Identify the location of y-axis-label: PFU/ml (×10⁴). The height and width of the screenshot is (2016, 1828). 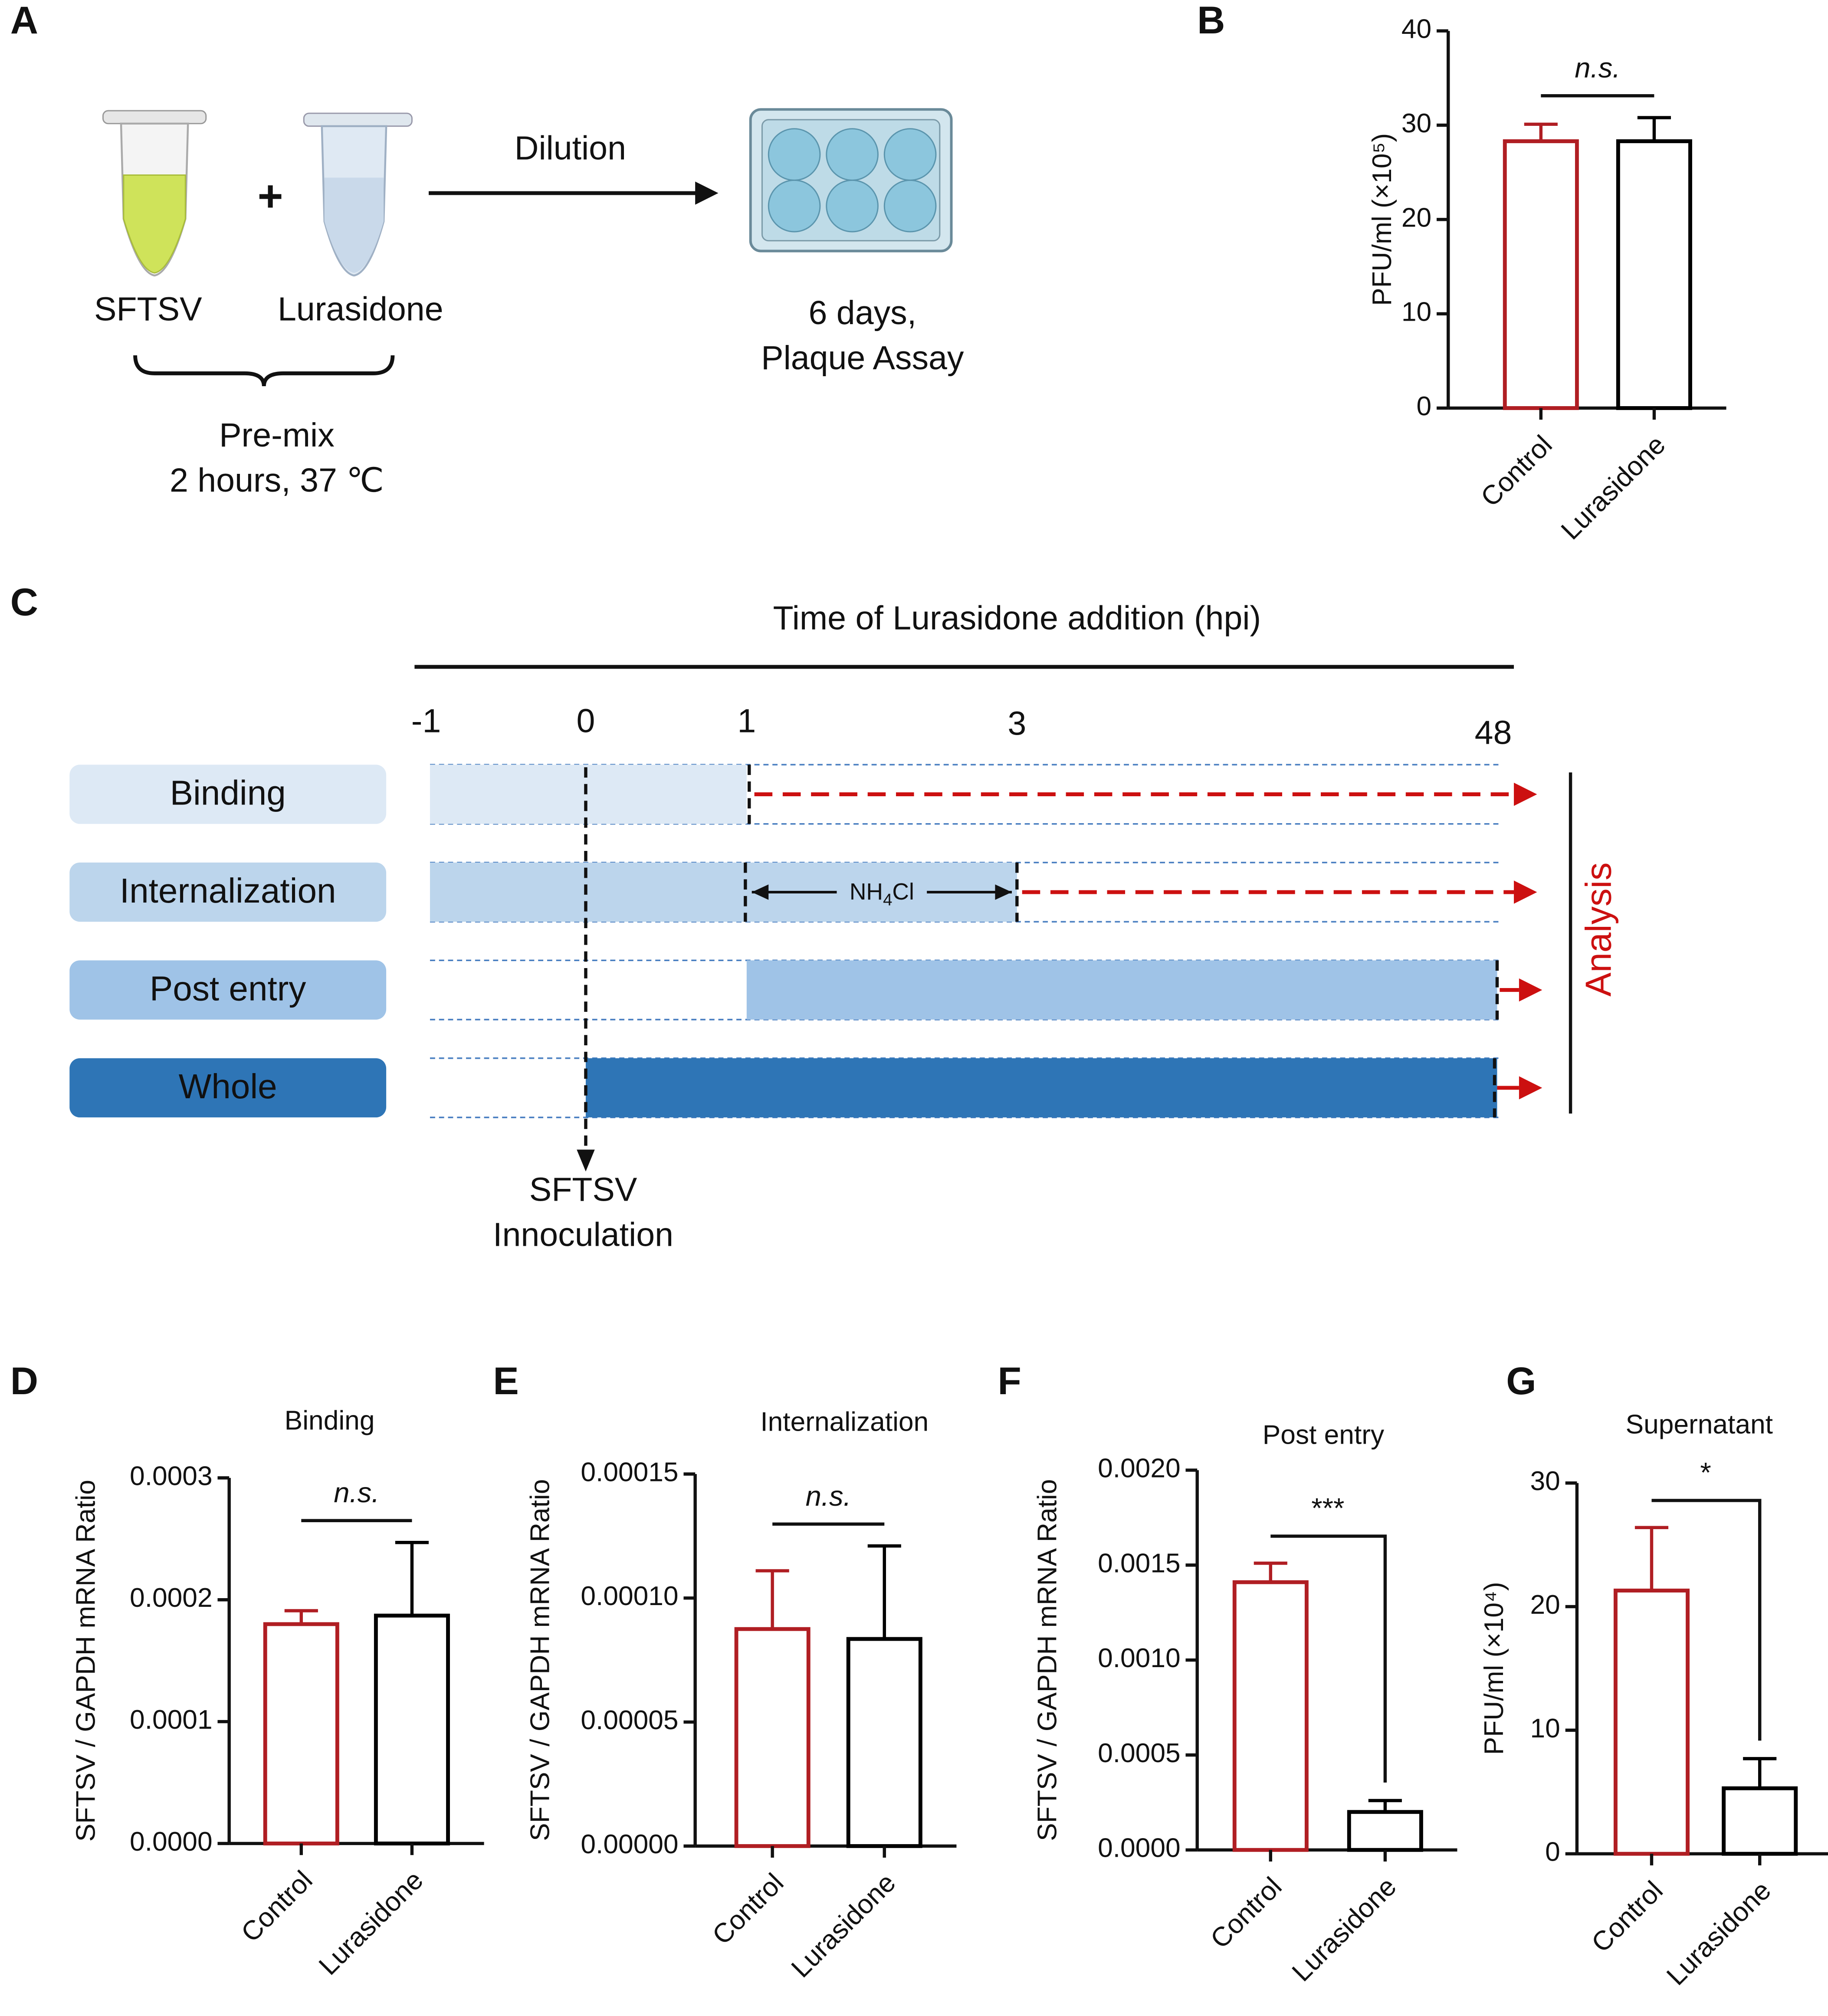
(1494, 1668).